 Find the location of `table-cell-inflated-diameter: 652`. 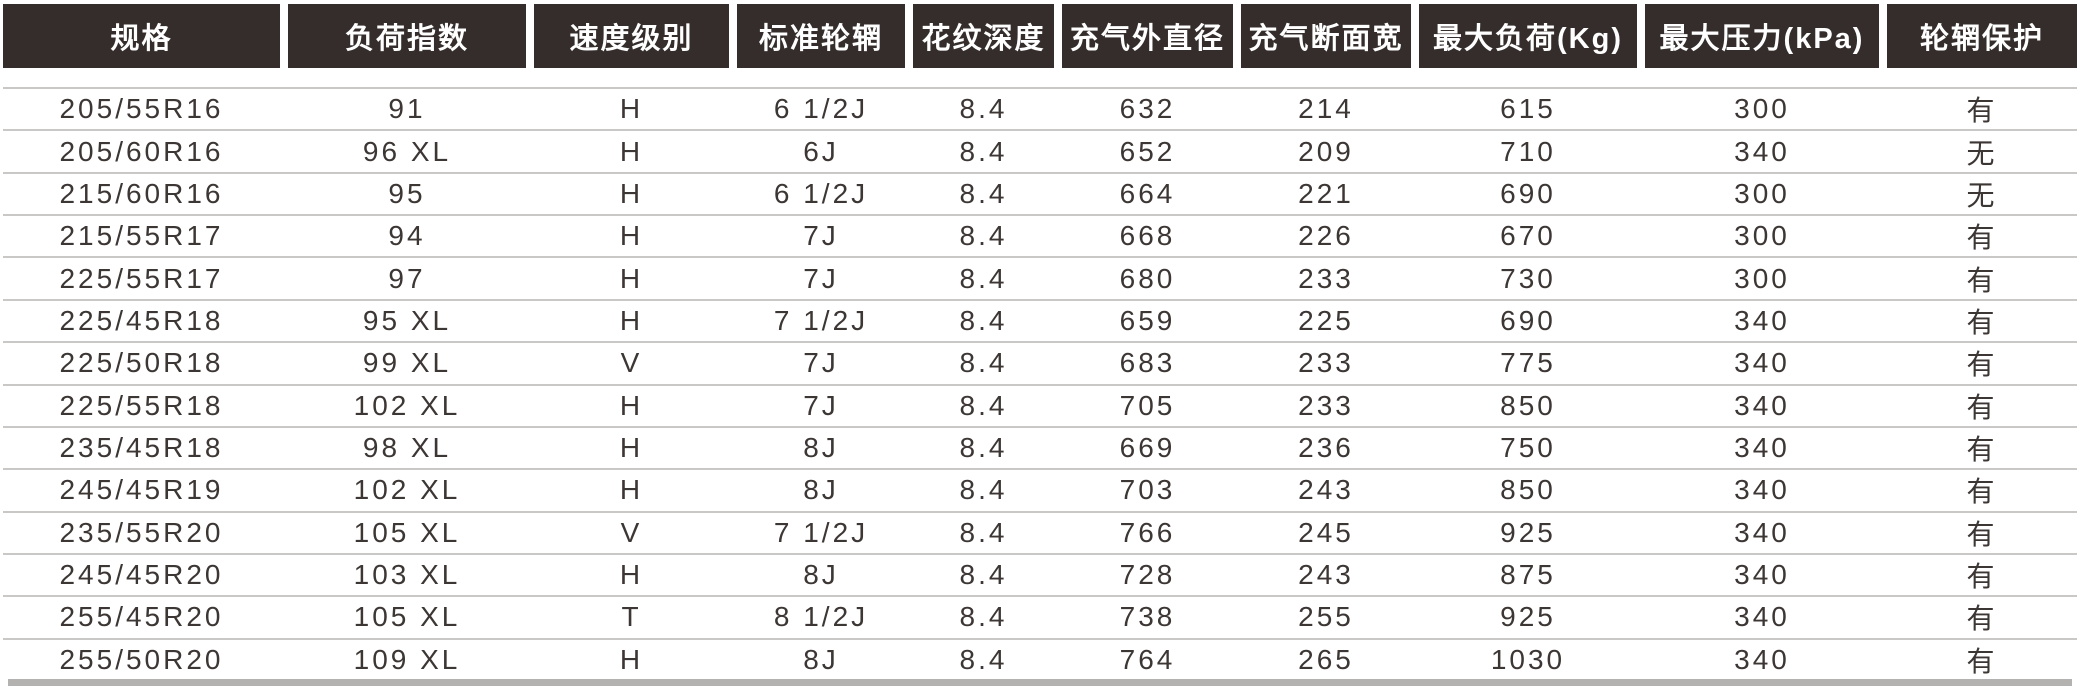

table-cell-inflated-diameter: 652 is located at coordinates (1147, 151).